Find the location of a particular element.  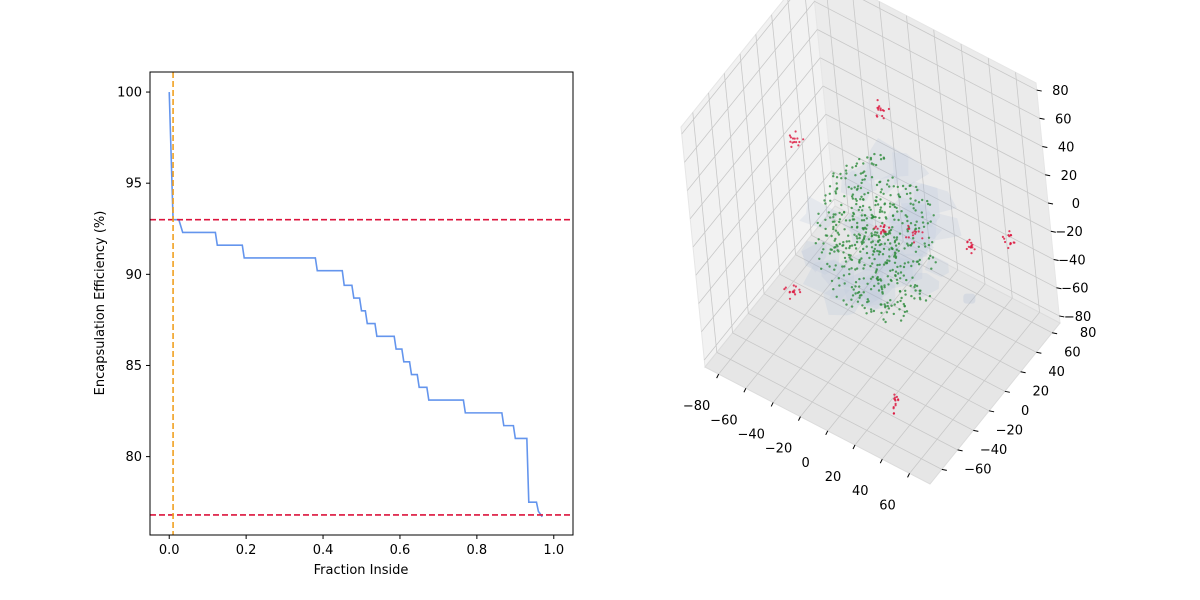

y-tick-label: 80 is located at coordinates (1088, 333).